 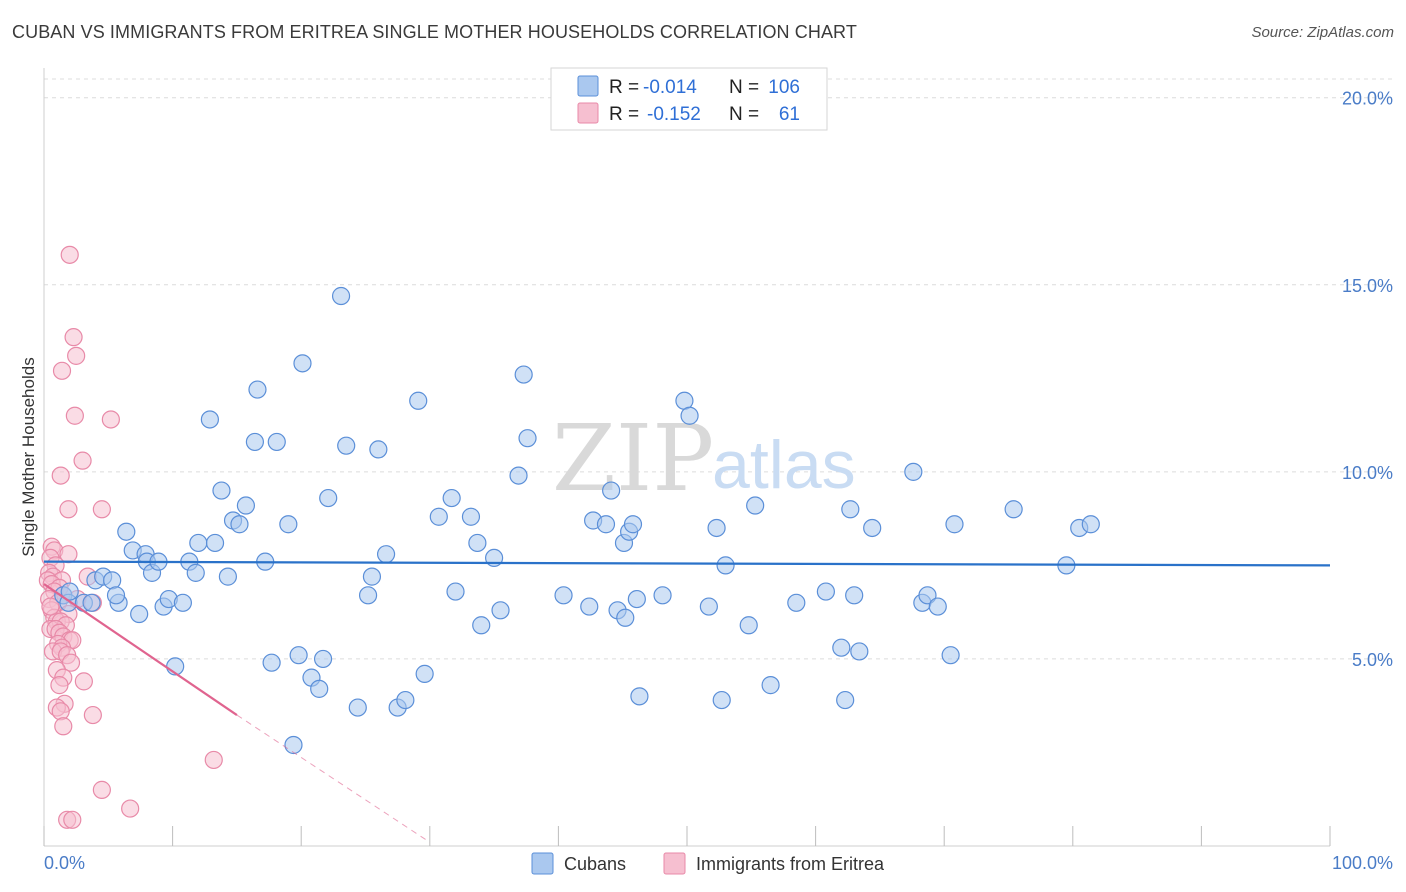 I want to click on cubans-trend-line, so click(x=687, y=563).